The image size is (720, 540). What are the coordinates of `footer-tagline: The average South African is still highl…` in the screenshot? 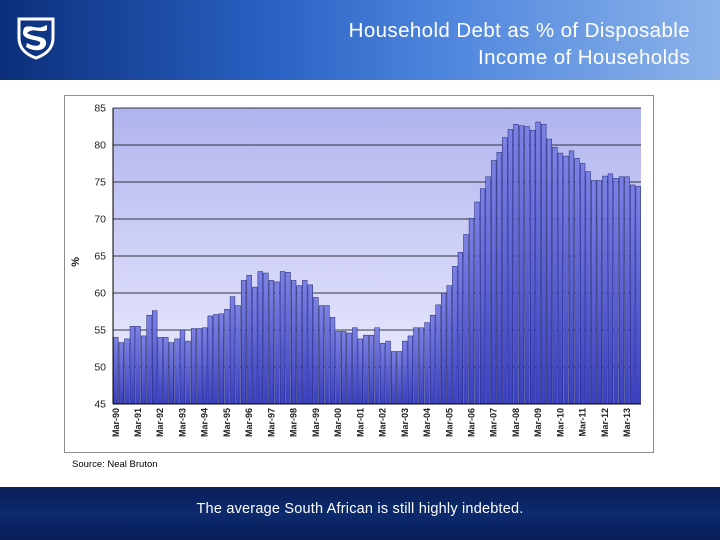 It's located at (360, 509).